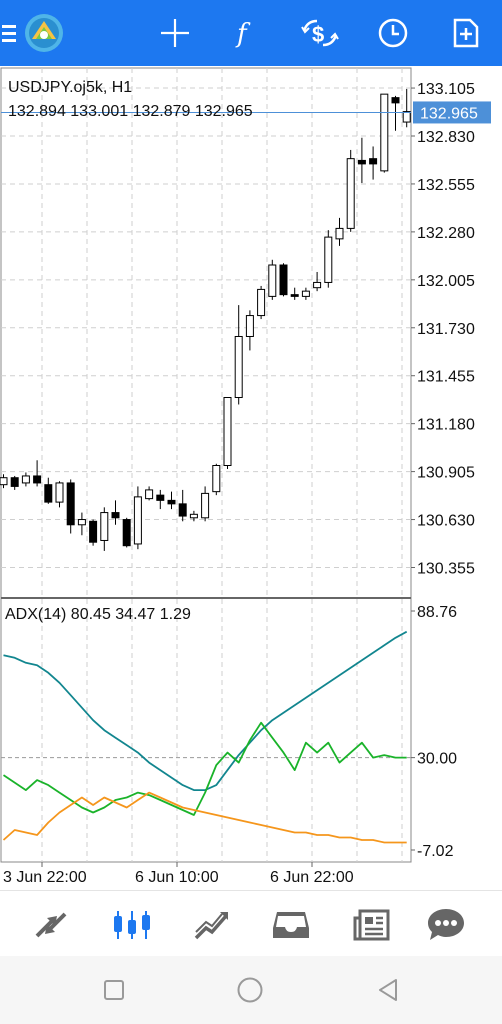 This screenshot has width=502, height=1024. Describe the element at coordinates (437, 759) in the screenshot. I see `indicator-axis-label: 30.00` at that location.